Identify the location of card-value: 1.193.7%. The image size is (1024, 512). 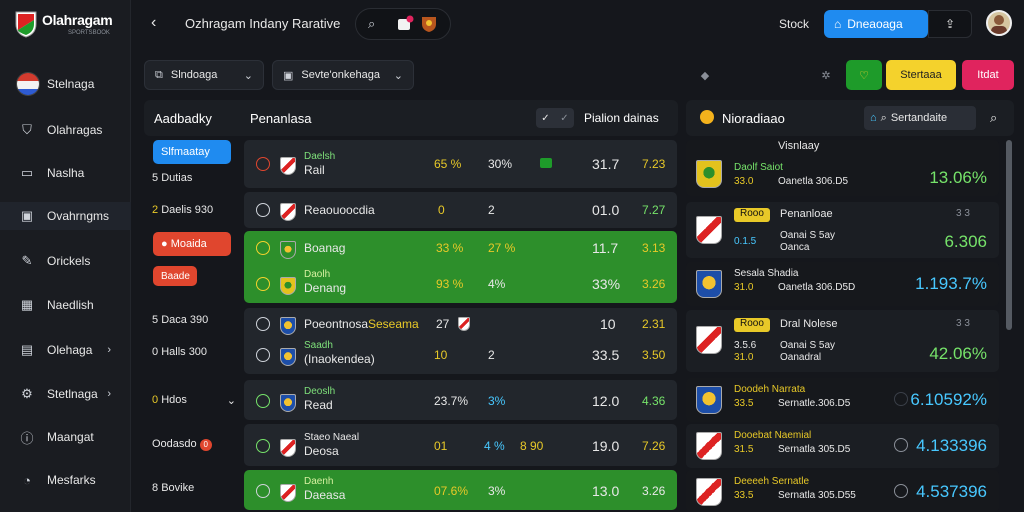
(951, 283).